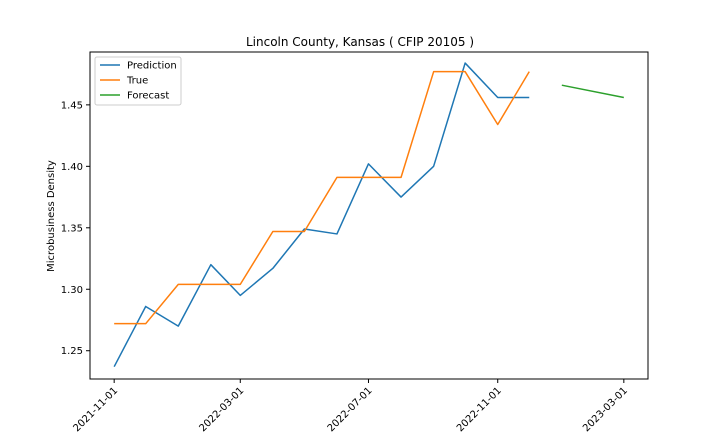  Describe the element at coordinates (72, 290) in the screenshot. I see `y-tick-label: 1.30` at that location.